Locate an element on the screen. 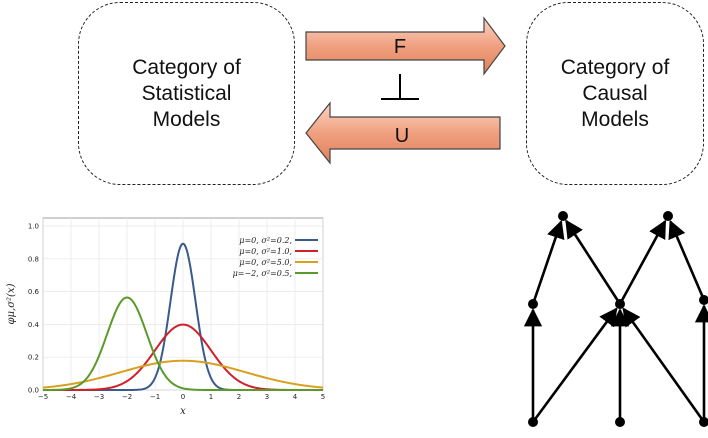  y-tick-label: 1.0 is located at coordinates (33, 227).